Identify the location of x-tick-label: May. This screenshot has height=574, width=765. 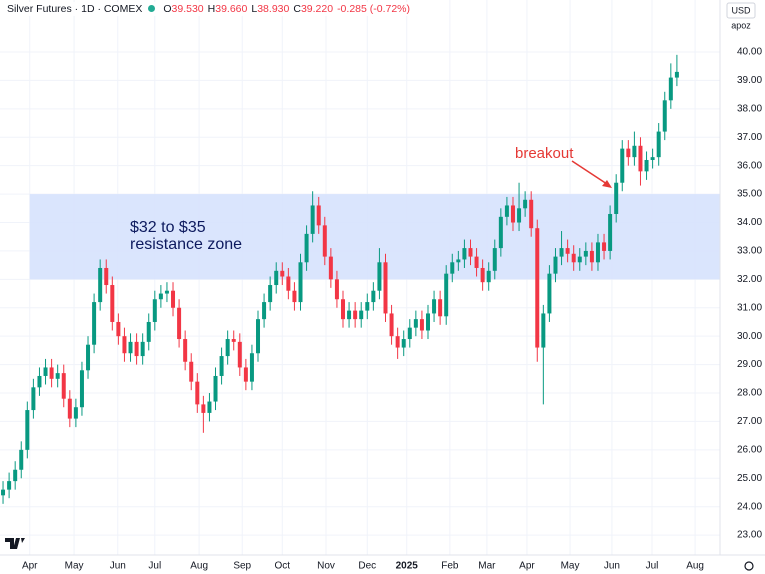
(570, 566).